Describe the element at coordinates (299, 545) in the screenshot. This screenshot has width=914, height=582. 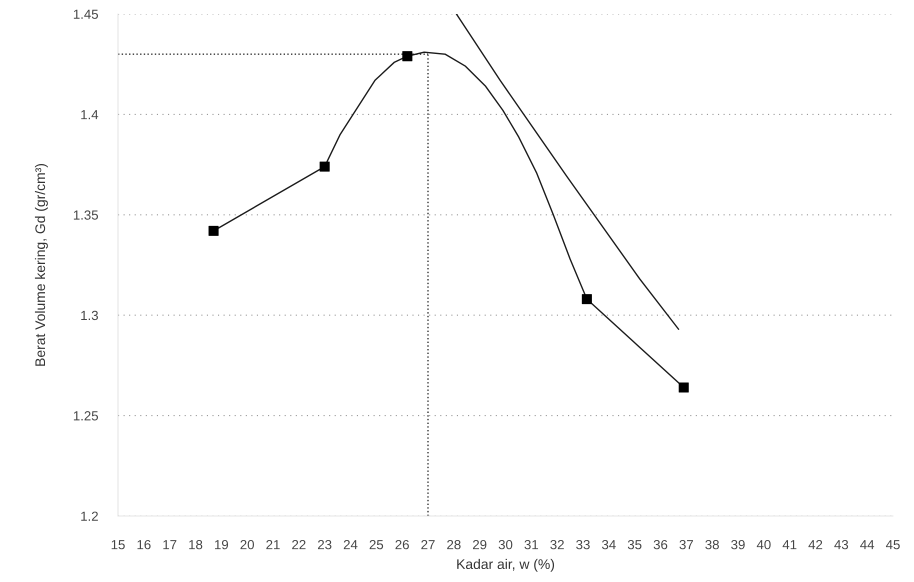
I see `x-tick-label: 22` at that location.